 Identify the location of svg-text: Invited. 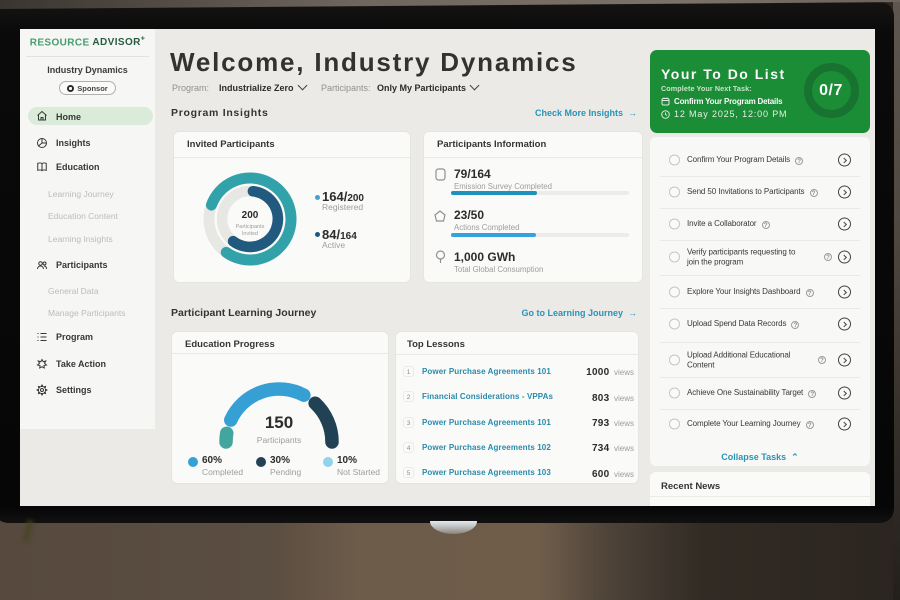
(249, 234).